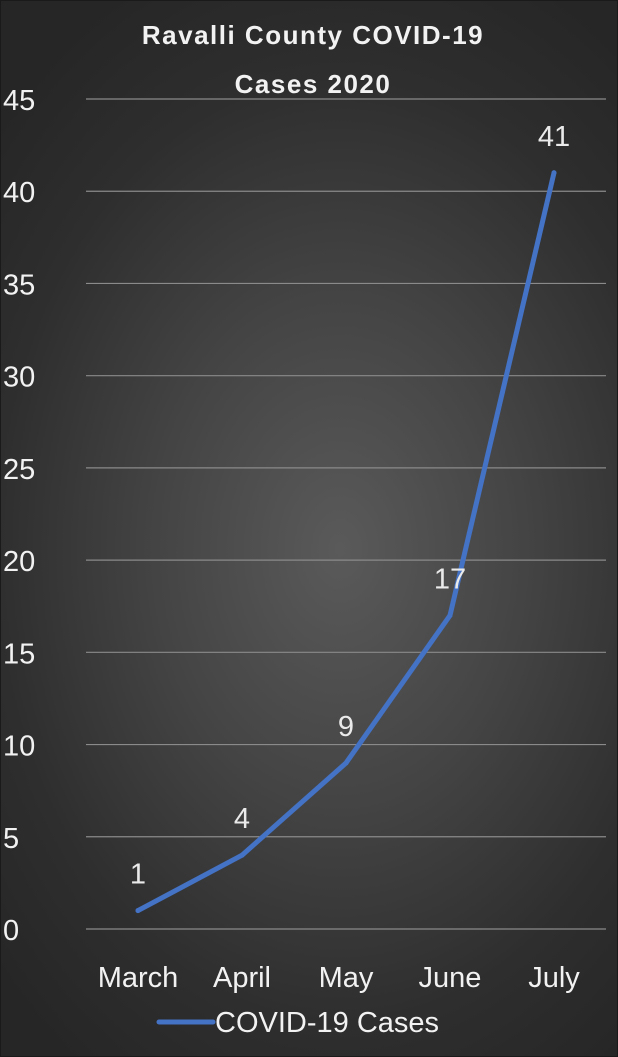  Describe the element at coordinates (242, 819) in the screenshot. I see `data-label: 4` at that location.